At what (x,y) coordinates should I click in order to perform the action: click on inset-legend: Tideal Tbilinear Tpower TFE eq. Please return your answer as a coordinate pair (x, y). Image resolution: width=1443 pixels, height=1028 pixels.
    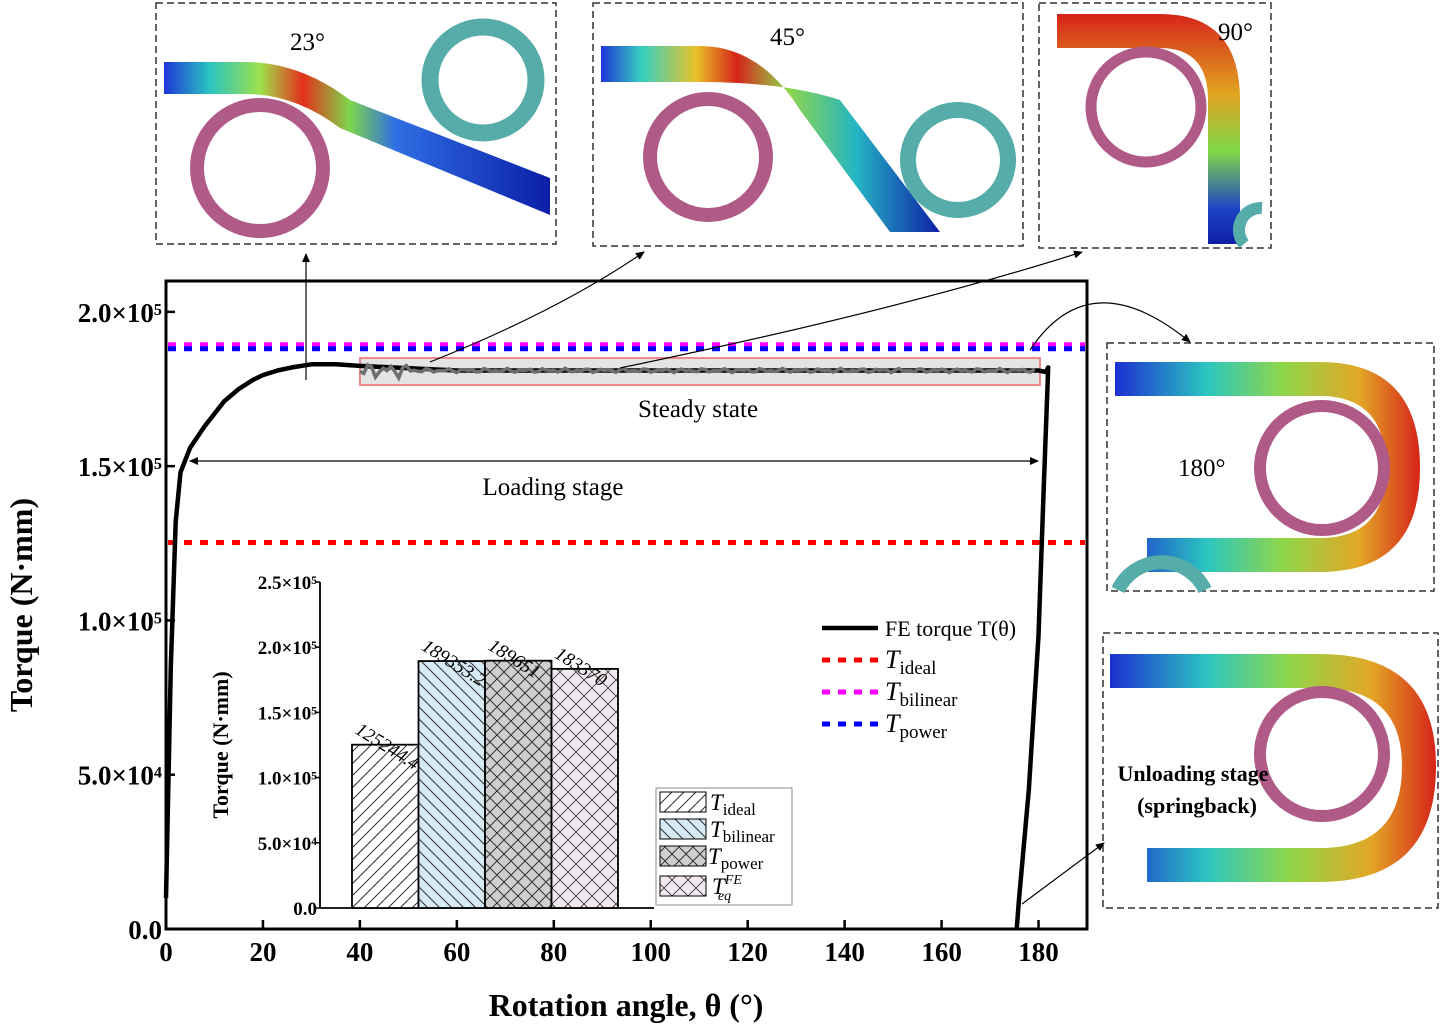
    Looking at the image, I should click on (724, 846).